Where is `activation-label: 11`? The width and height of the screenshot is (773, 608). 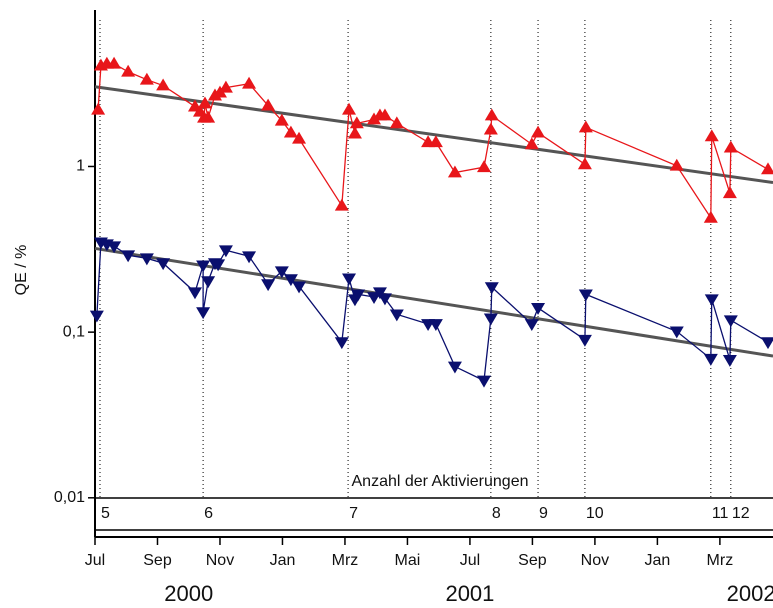
activation-label: 11 is located at coordinates (720, 513).